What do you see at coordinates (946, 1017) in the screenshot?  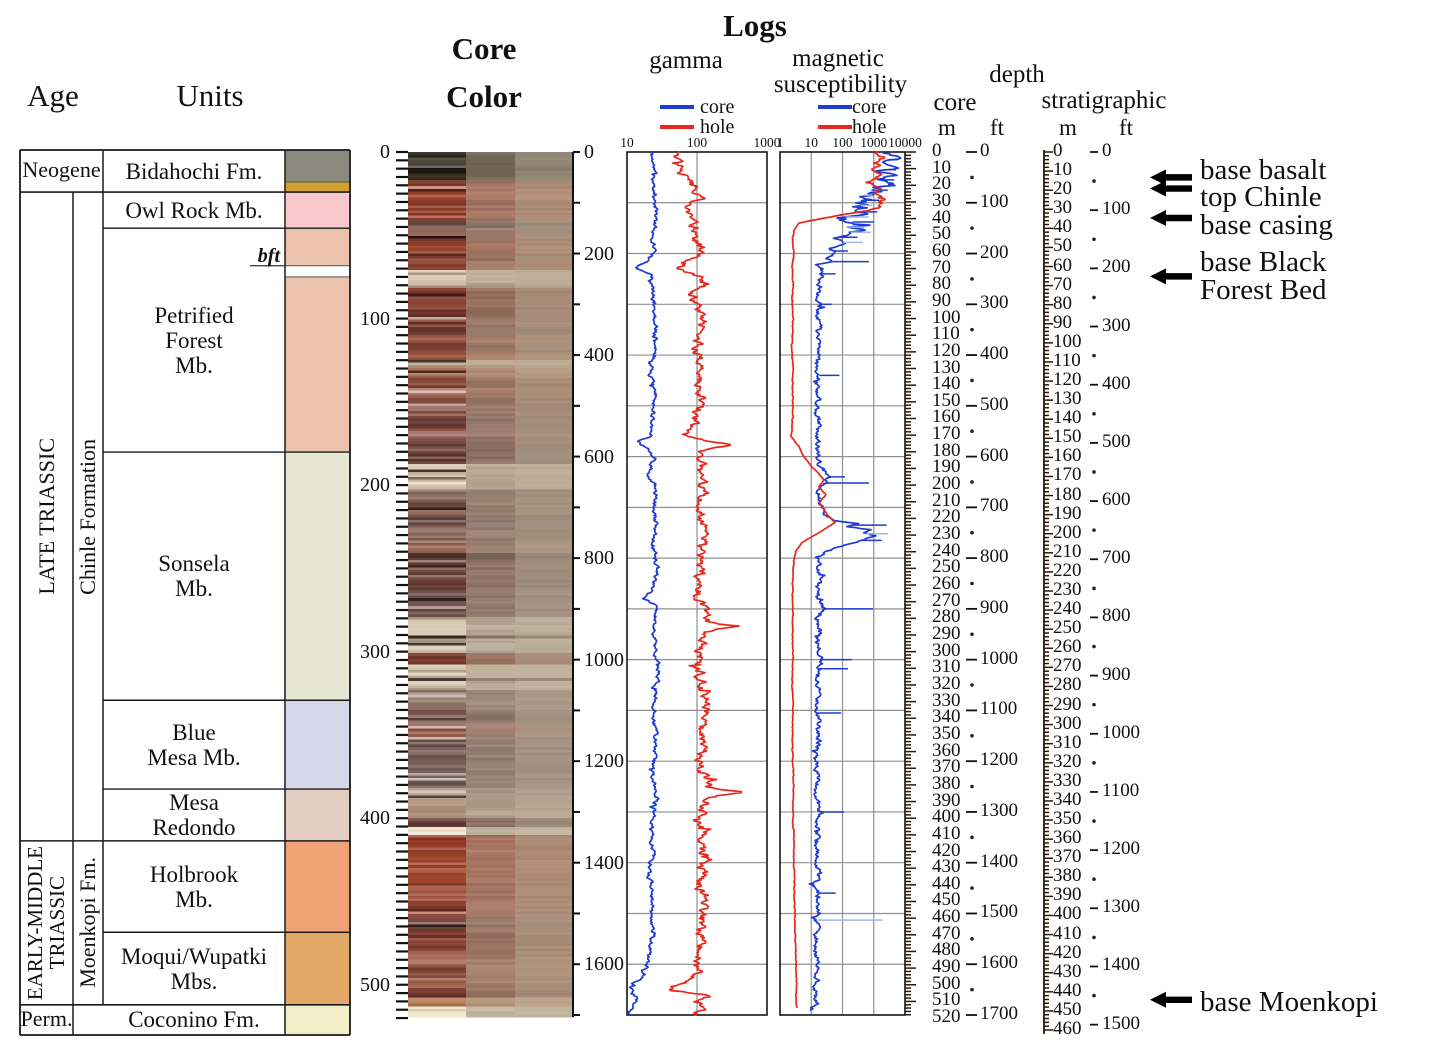 I see `core-depth-m-label: 520` at bounding box center [946, 1017].